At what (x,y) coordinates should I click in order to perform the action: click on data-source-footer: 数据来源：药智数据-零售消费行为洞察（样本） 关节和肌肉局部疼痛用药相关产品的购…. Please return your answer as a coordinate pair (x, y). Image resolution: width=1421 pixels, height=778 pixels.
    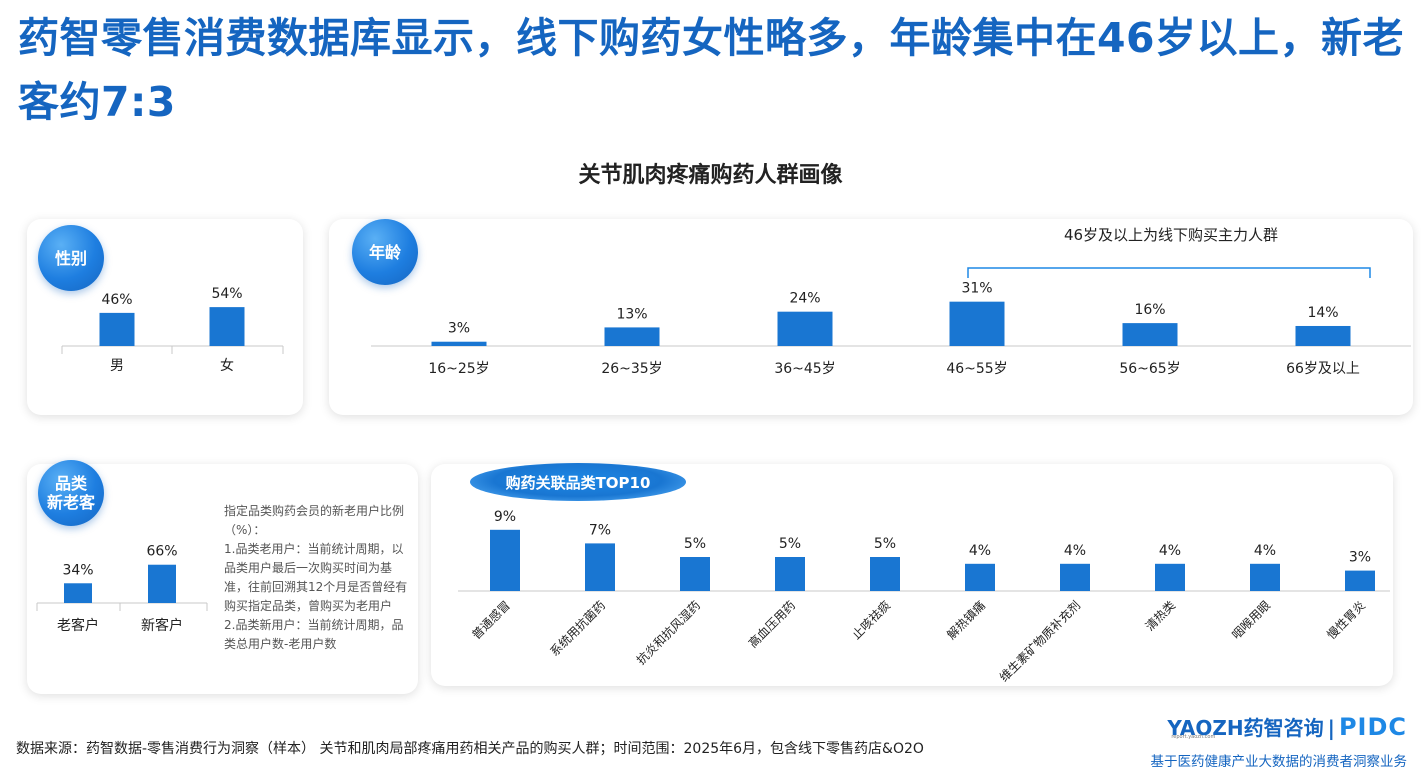
    Looking at the image, I should click on (470, 749).